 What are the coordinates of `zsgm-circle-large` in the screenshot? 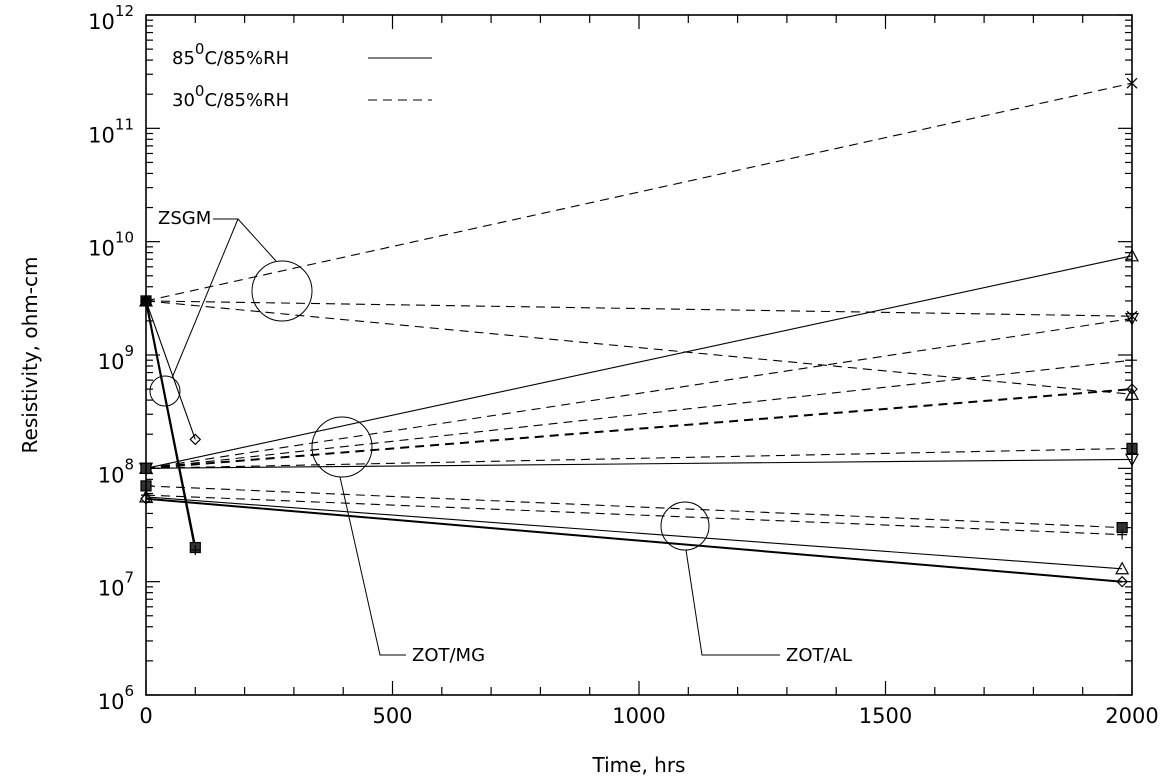 It's located at (282, 291).